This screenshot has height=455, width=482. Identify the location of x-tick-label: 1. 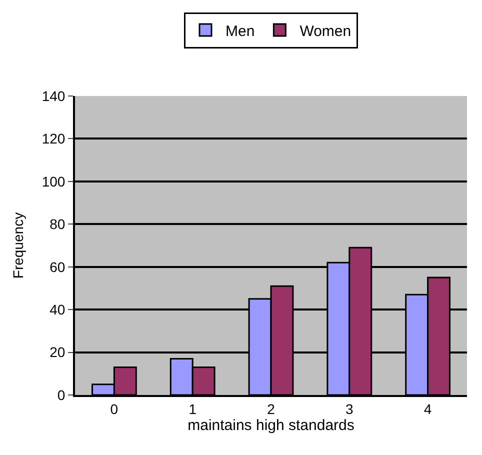
(192, 408).